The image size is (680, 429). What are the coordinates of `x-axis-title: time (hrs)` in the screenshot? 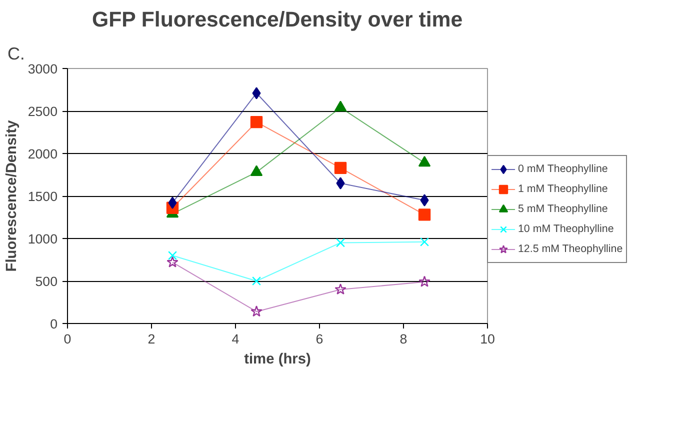 It's located at (278, 360).